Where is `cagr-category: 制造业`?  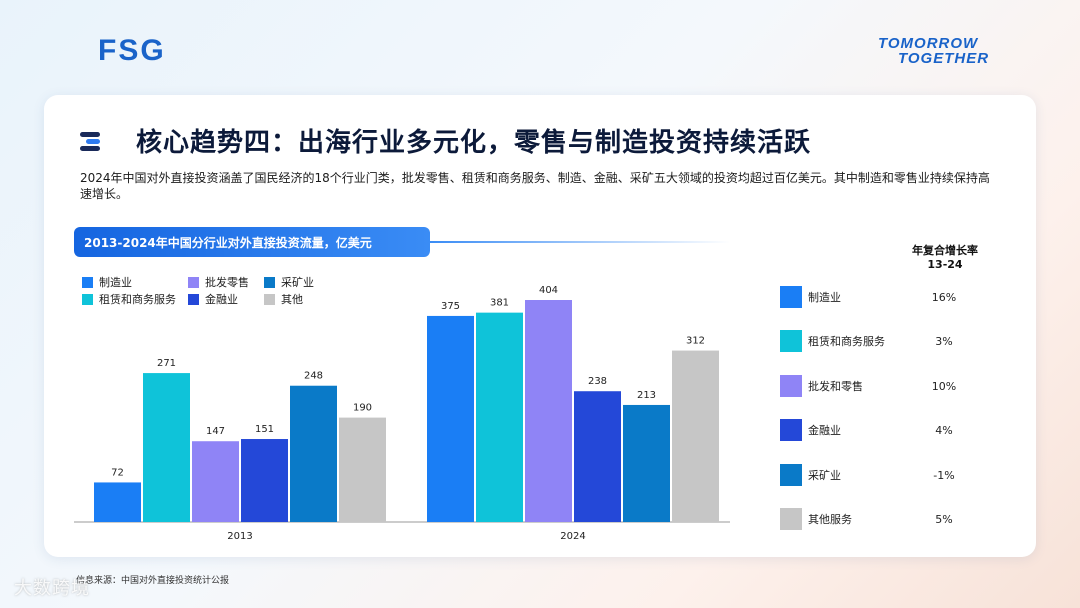
cagr-category: 制造业 is located at coordinates (824, 297).